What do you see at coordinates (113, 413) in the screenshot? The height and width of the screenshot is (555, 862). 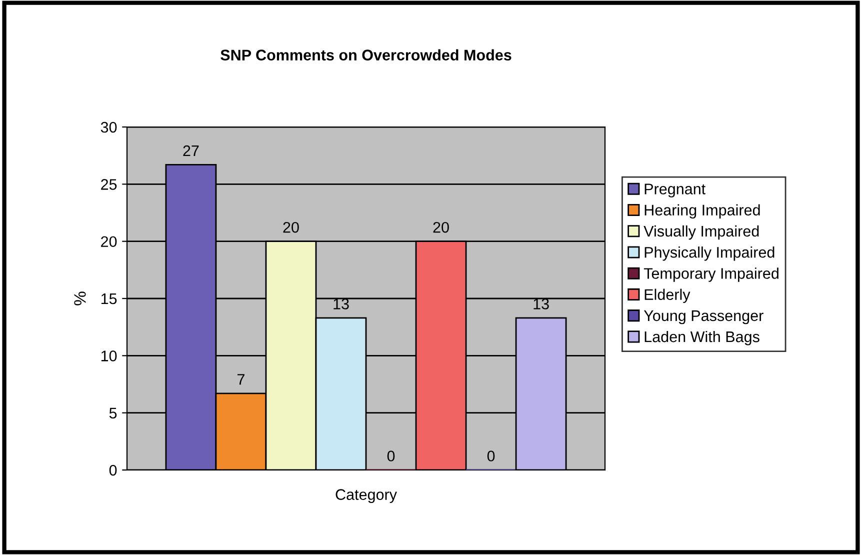 I see `y-tick-label: 5` at bounding box center [113, 413].